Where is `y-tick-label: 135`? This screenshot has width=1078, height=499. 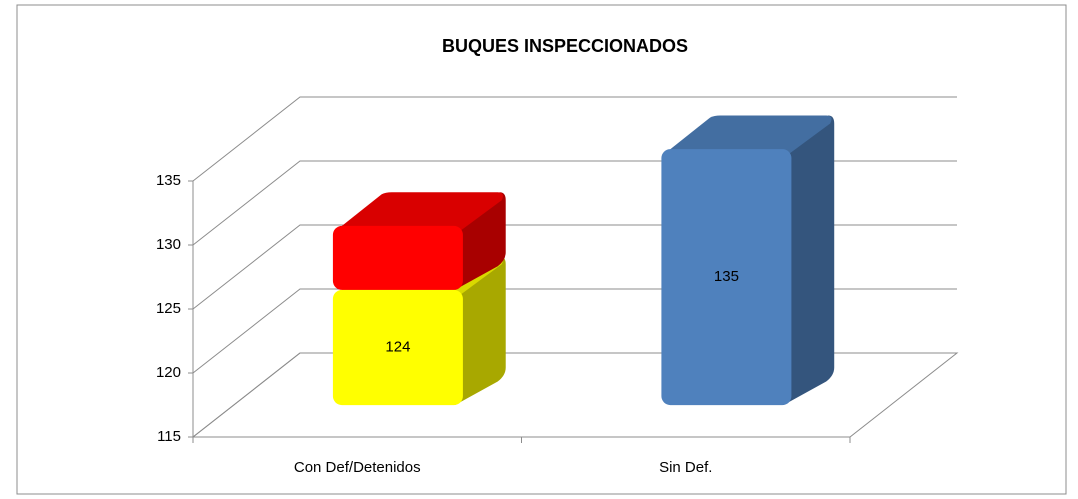
y-tick-label: 135 is located at coordinates (168, 180).